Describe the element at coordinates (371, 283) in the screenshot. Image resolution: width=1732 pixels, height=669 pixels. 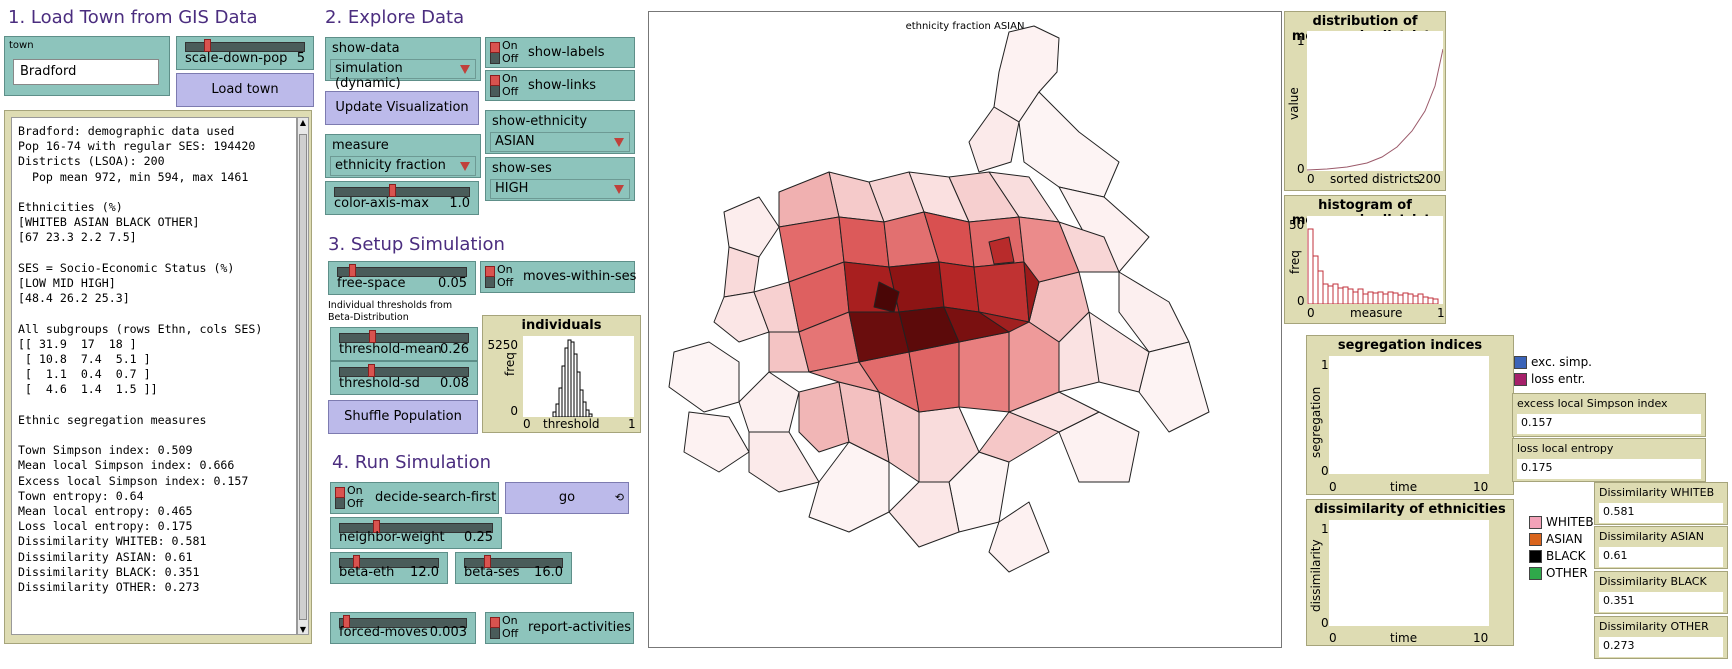
I see `slider-label: free-space` at that location.